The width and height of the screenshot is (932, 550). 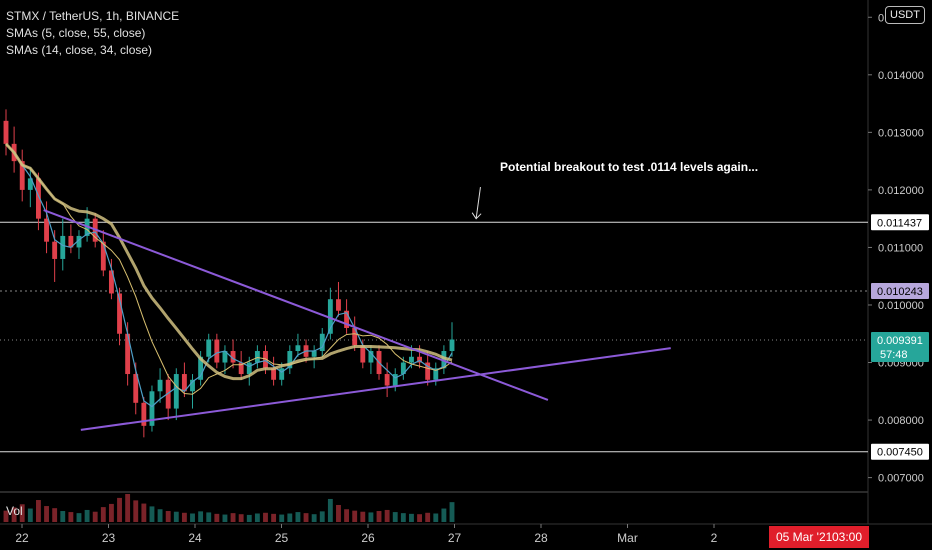 What do you see at coordinates (901, 306) in the screenshot?
I see `price-tick-label-5: 0.010000` at bounding box center [901, 306].